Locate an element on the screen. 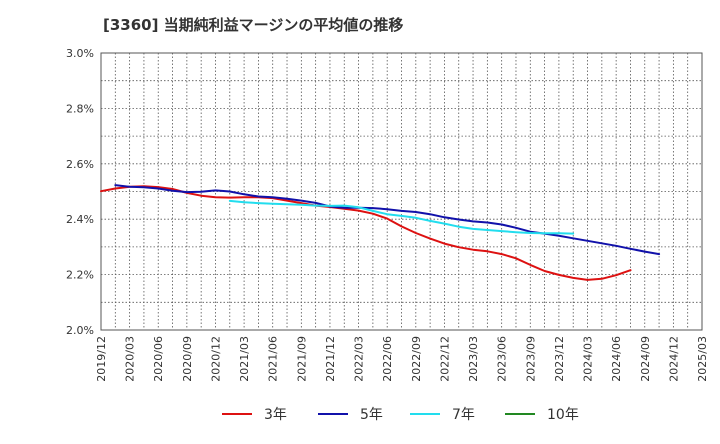 This screenshot has height=444, width=720. legend-label-1: 5年 is located at coordinates (371, 415).